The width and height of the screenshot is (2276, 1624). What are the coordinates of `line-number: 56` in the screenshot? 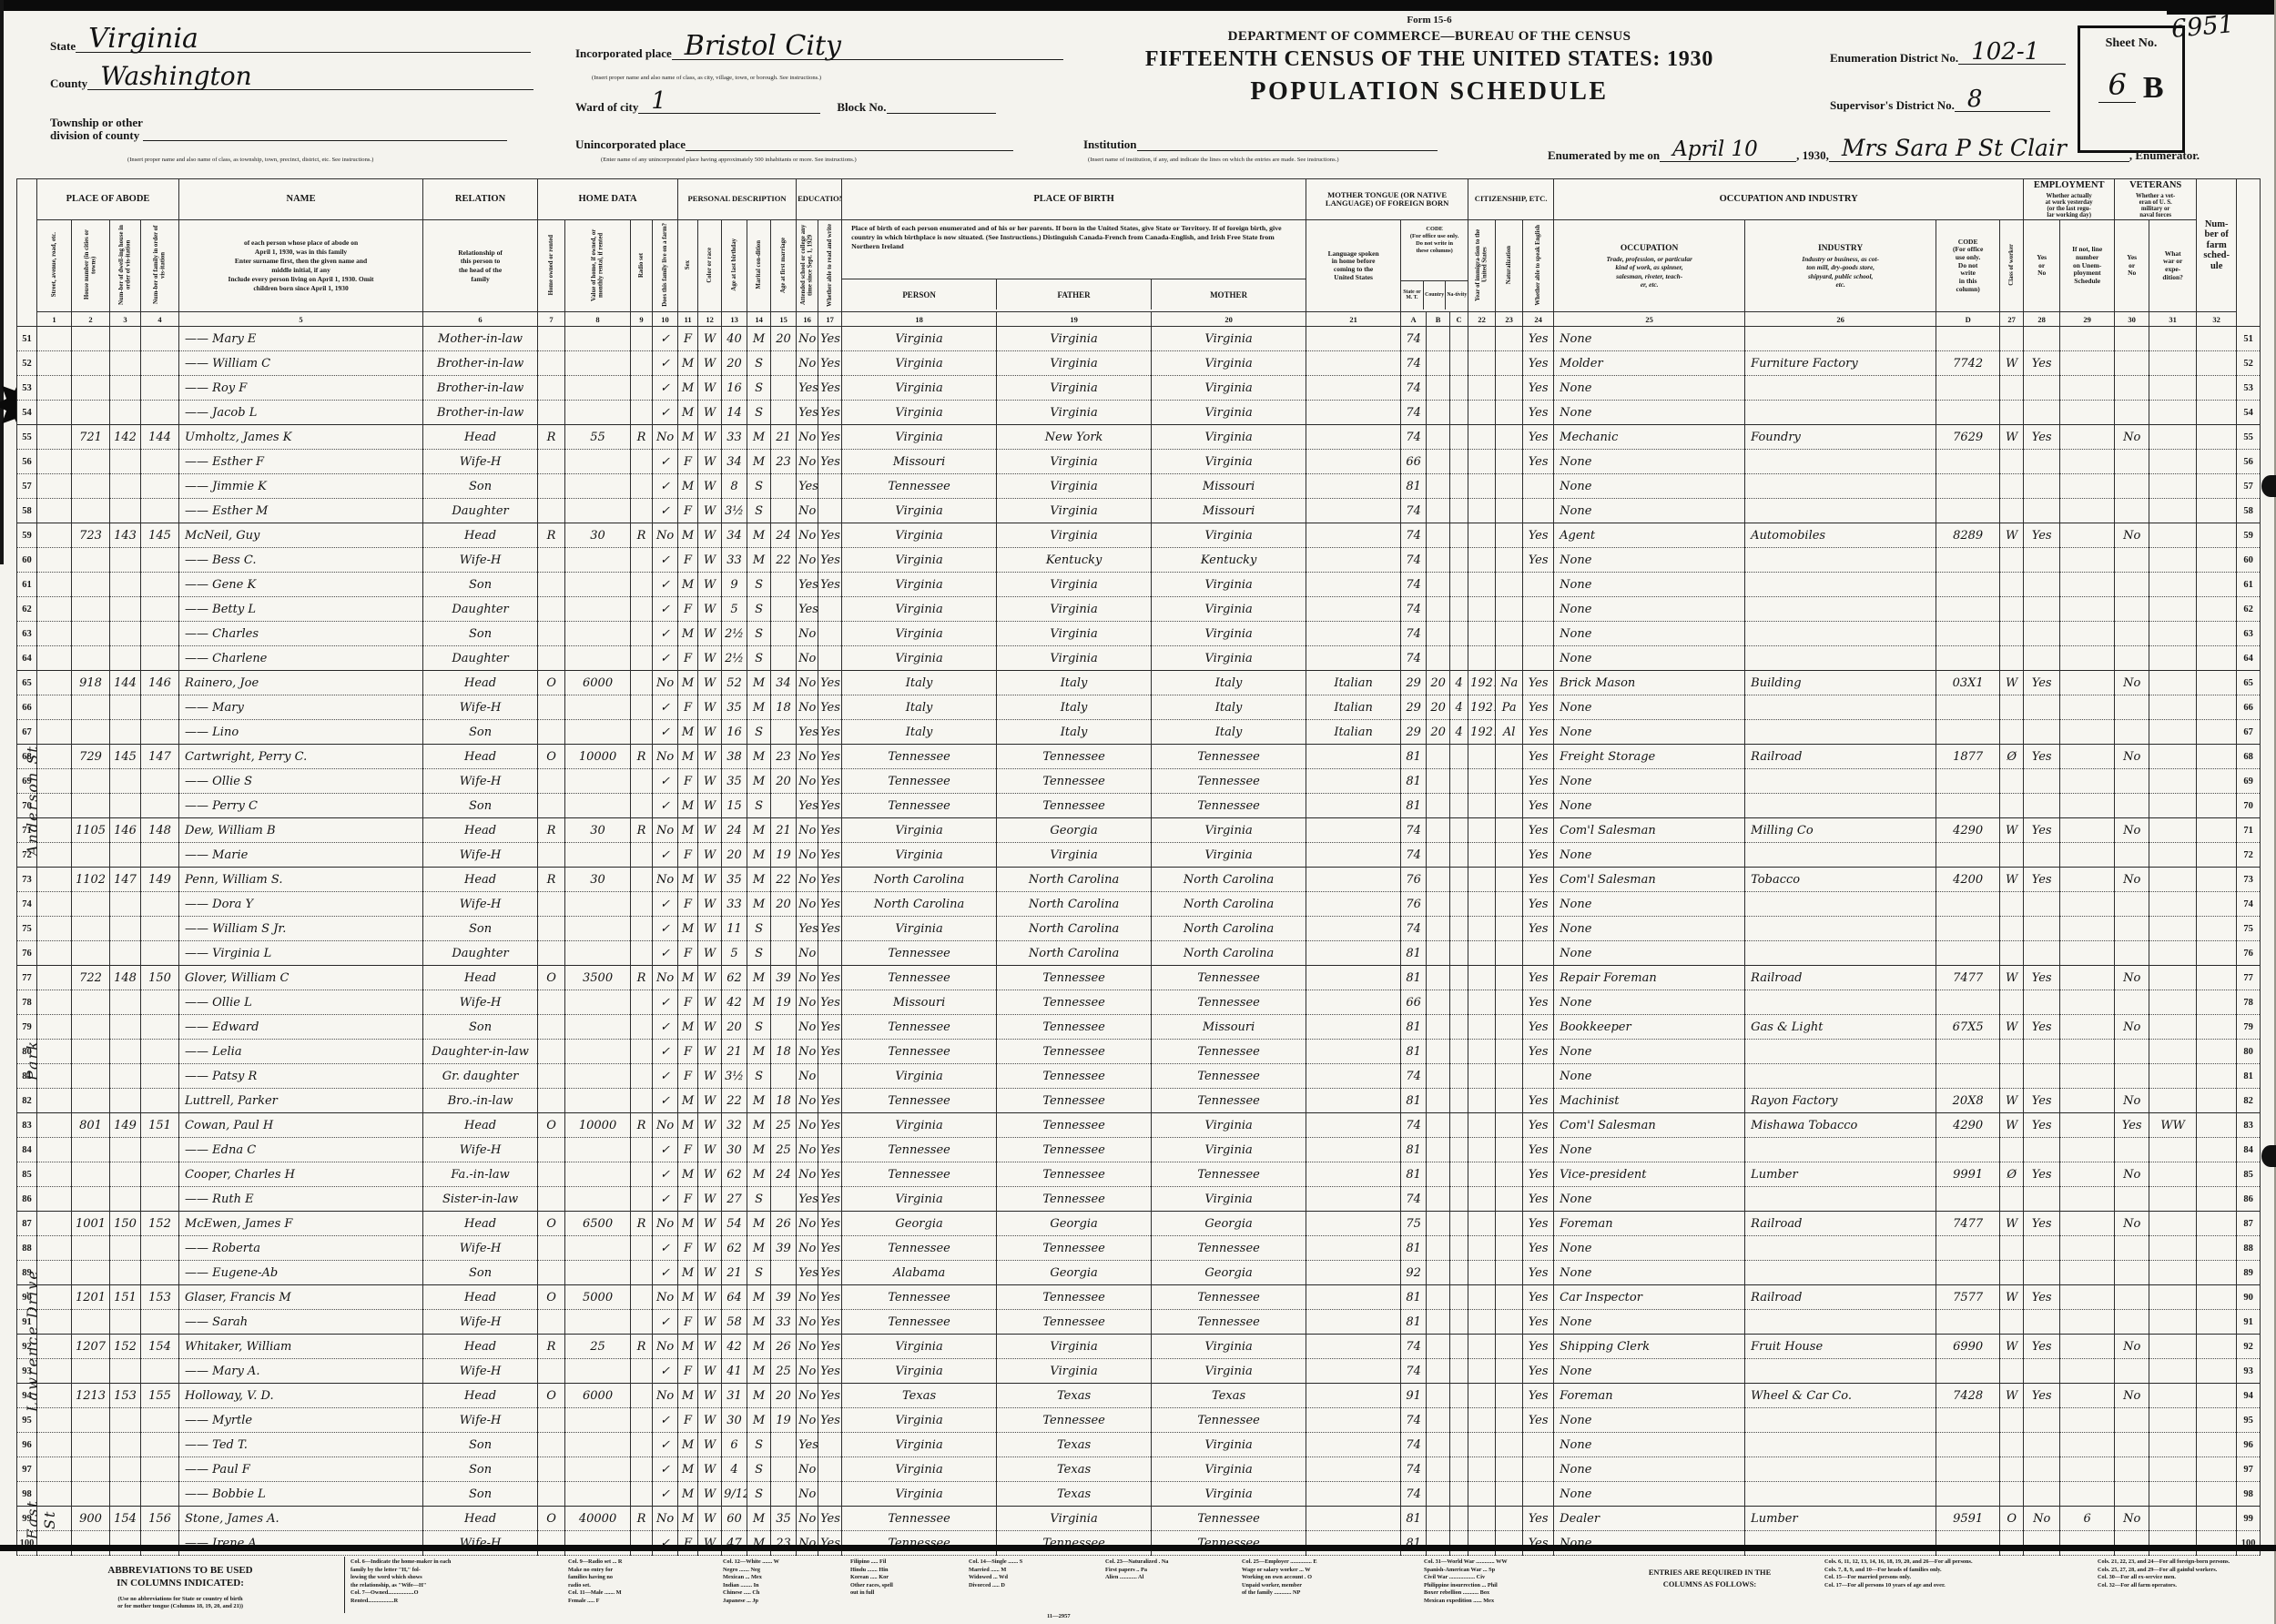 It's located at (2248, 462).